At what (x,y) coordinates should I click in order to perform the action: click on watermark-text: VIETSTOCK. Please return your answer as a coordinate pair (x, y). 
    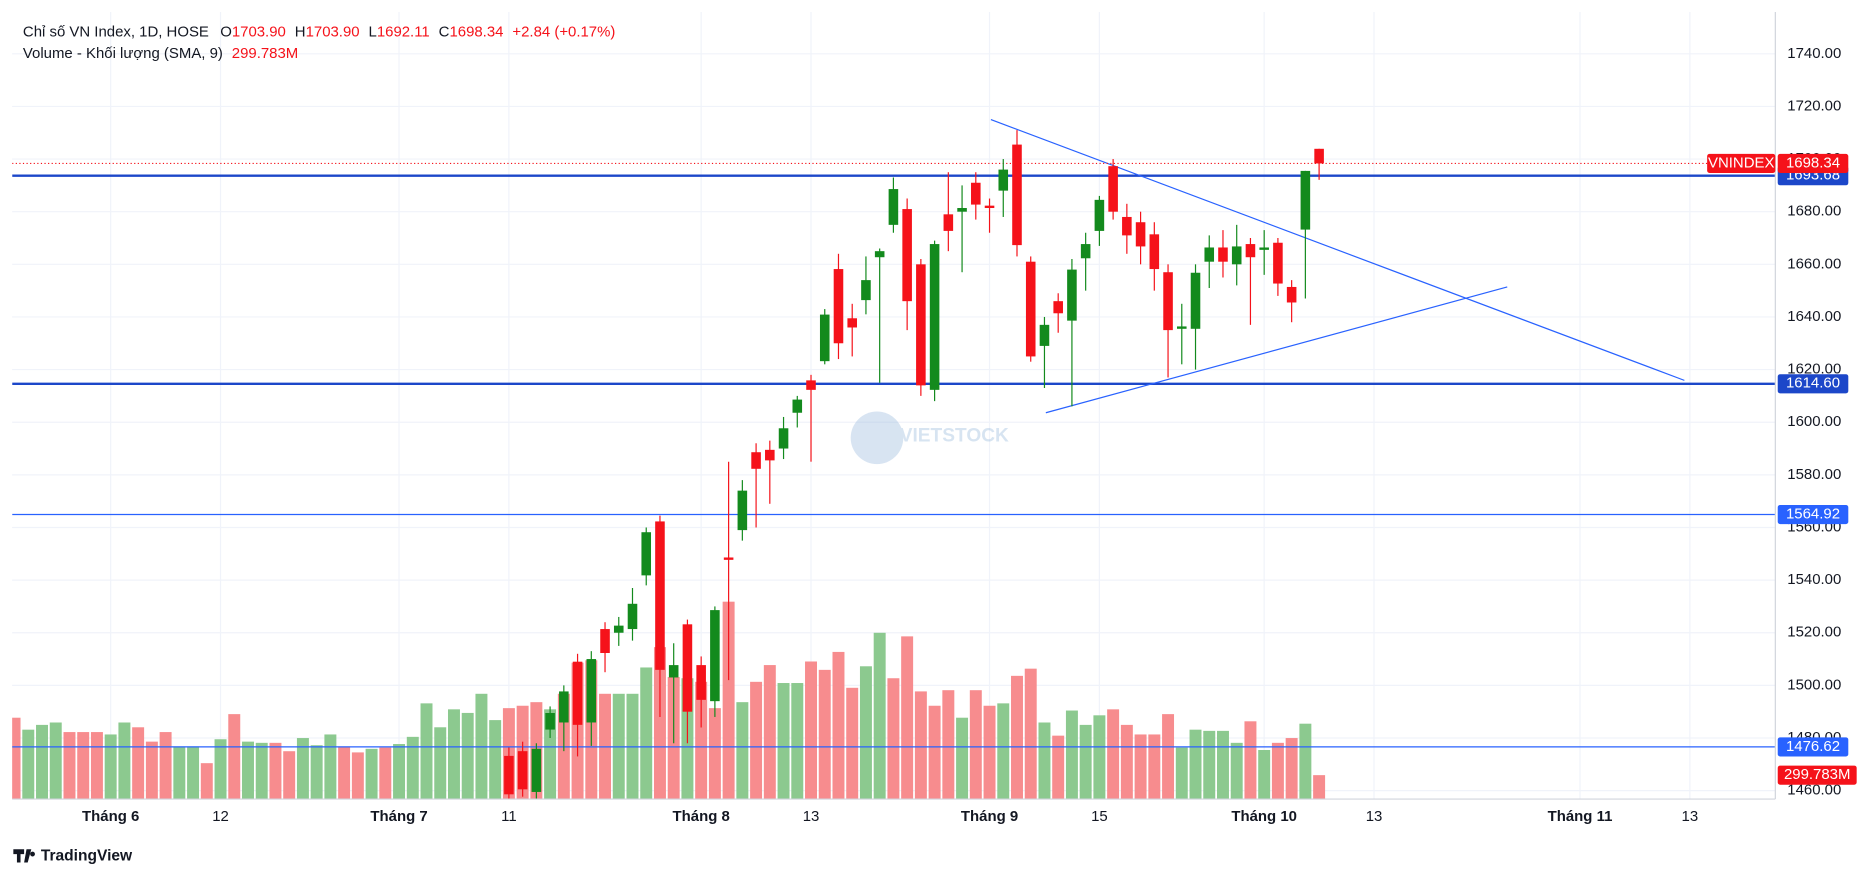
    Looking at the image, I should click on (954, 436).